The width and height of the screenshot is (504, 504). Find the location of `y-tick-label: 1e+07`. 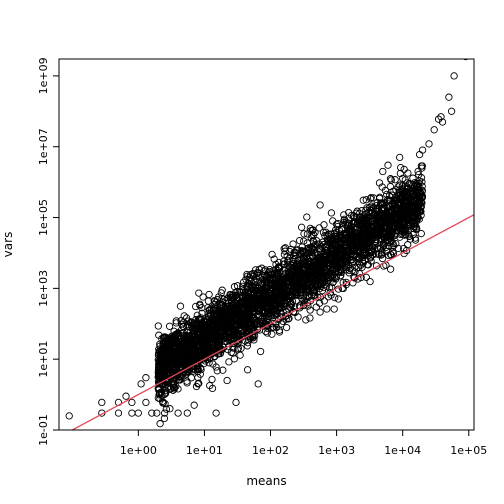

y-tick-label: 1e+07 is located at coordinates (43, 146).